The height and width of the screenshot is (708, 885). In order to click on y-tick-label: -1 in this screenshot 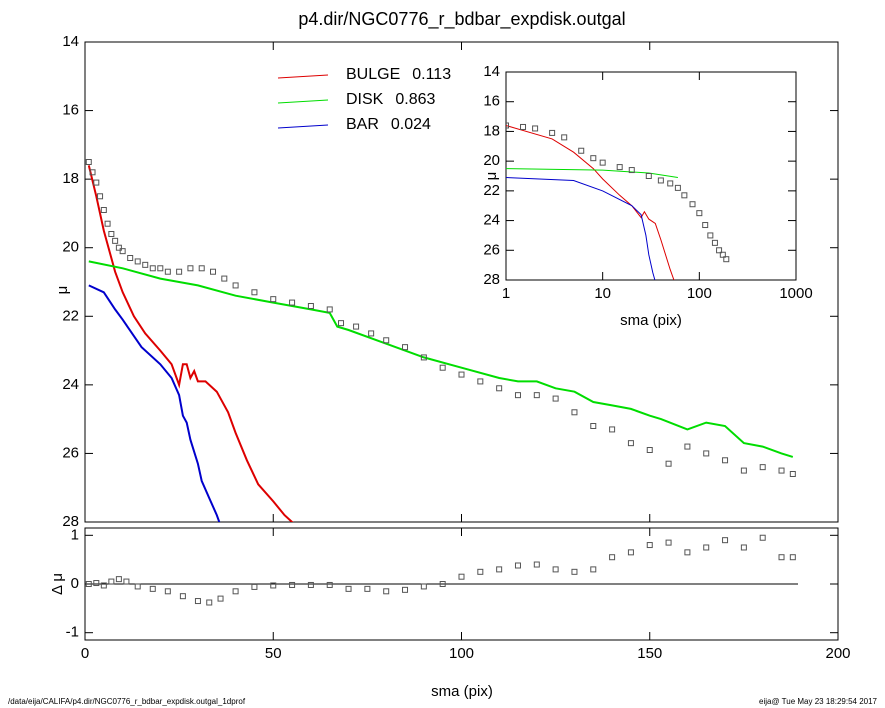, I will do `click(72, 632)`.